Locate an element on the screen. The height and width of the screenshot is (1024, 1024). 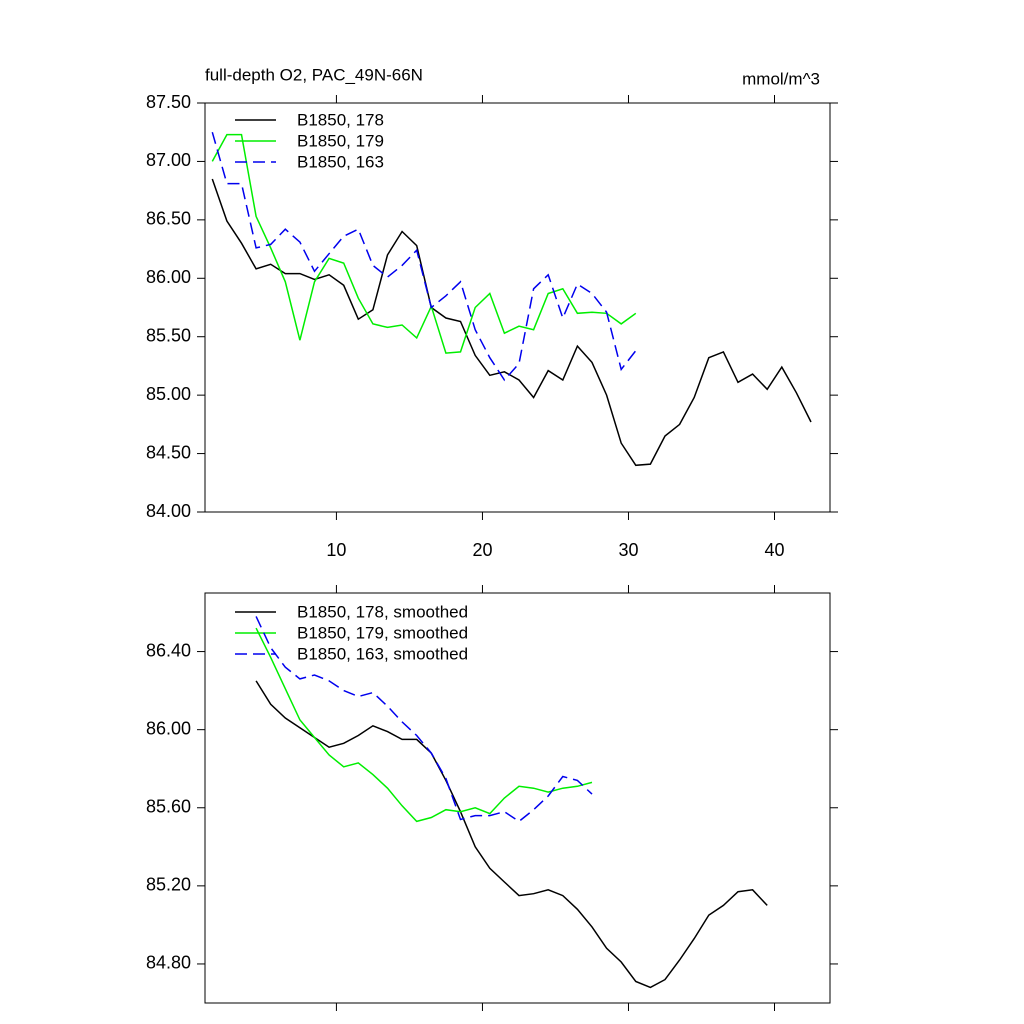
units-label: mmol/m^3 is located at coordinates (781, 78).